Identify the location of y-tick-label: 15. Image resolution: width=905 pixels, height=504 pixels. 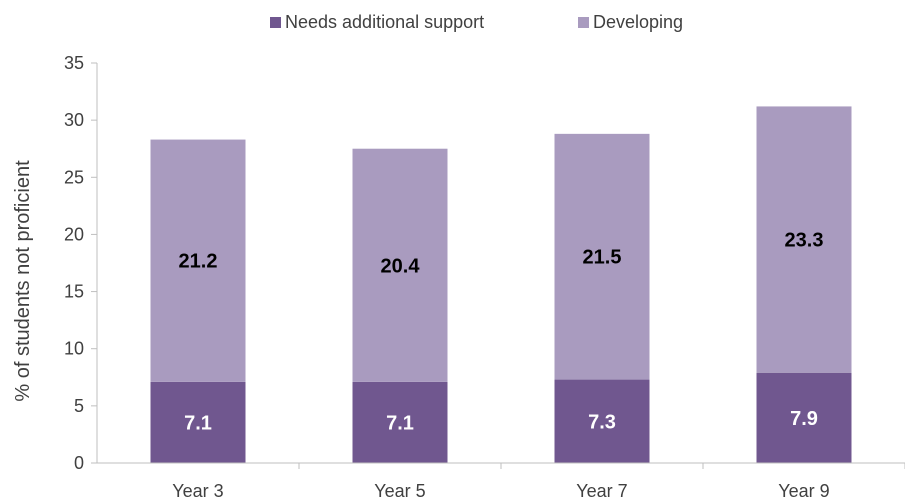
(74, 292).